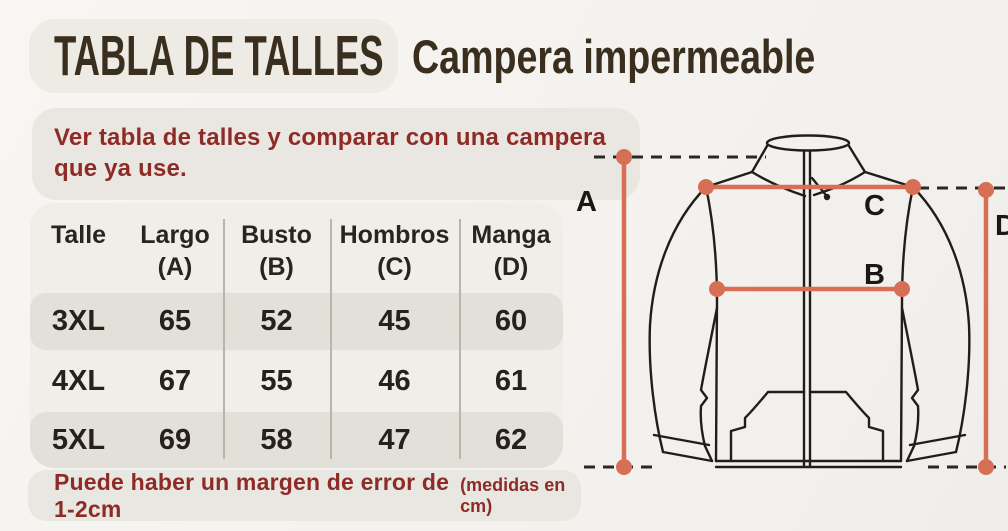 This screenshot has height=531, width=1008. Describe the element at coordinates (276, 439) in the screenshot. I see `measure-value: 58` at that location.